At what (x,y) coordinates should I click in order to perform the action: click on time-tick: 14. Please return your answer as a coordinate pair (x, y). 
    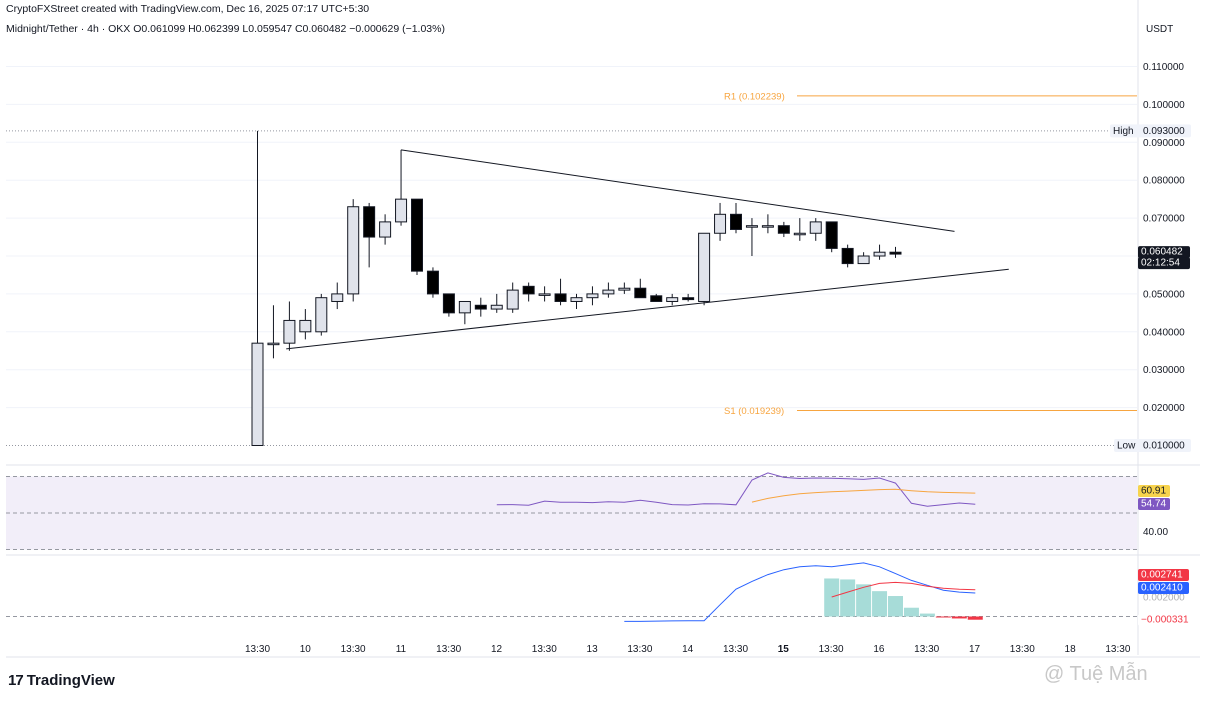
    Looking at the image, I should click on (688, 649).